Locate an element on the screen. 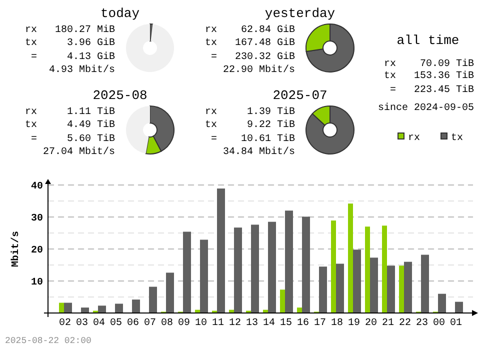  text: rx 1.11 TiB is located at coordinates (69, 112).